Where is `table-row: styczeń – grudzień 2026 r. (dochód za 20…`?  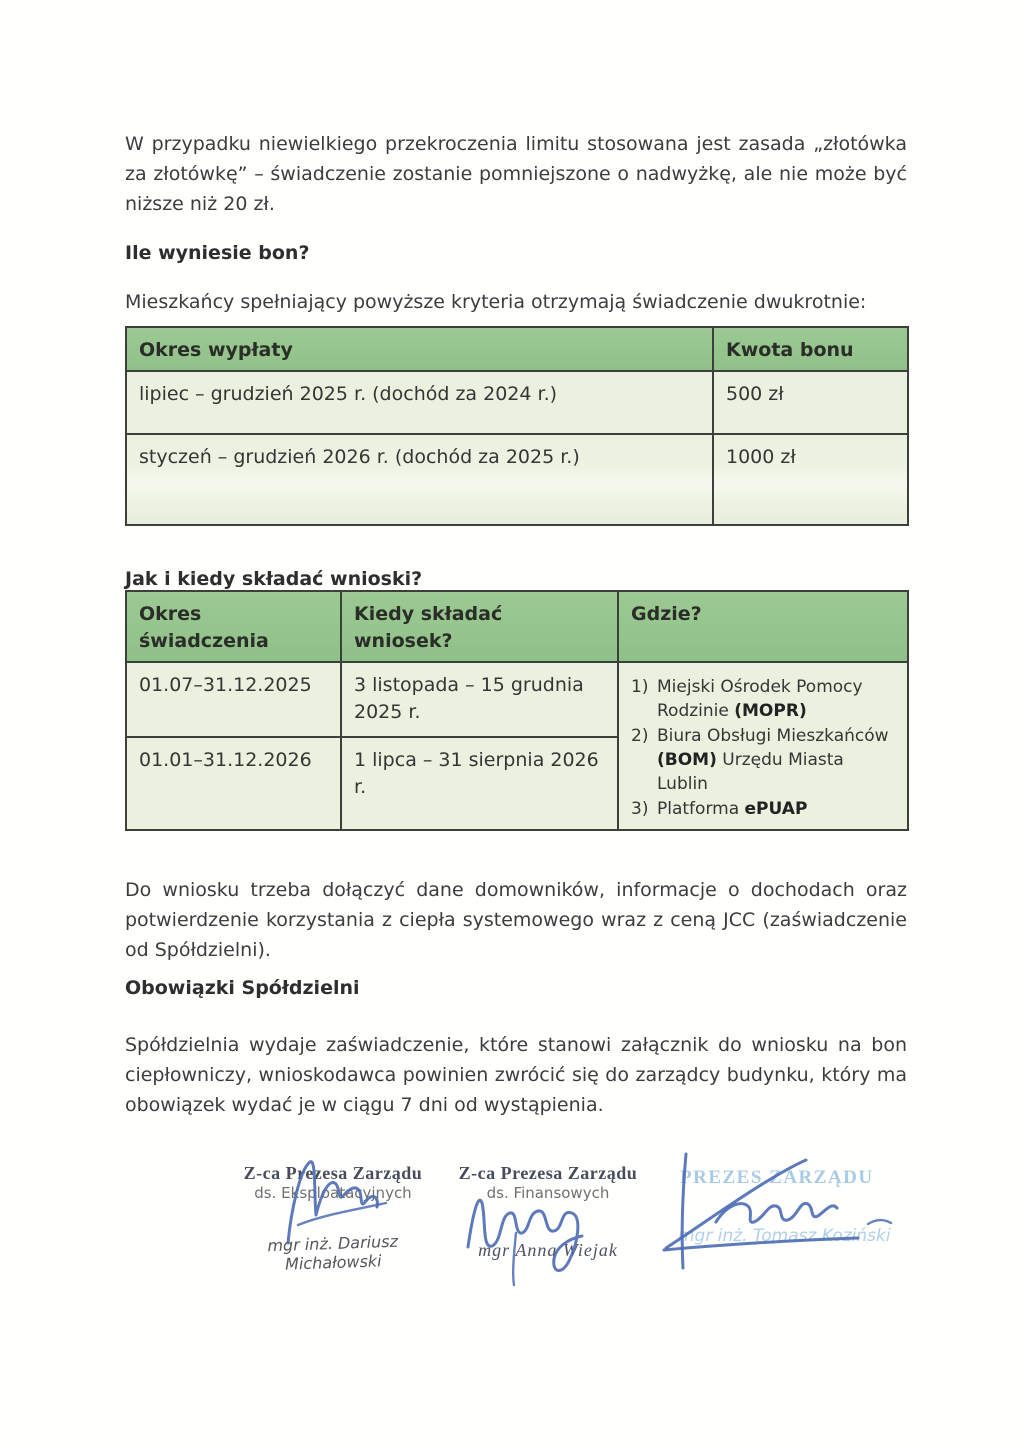 table-row: styczeń – grudzień 2026 r. (dochód za 20… is located at coordinates (517, 479).